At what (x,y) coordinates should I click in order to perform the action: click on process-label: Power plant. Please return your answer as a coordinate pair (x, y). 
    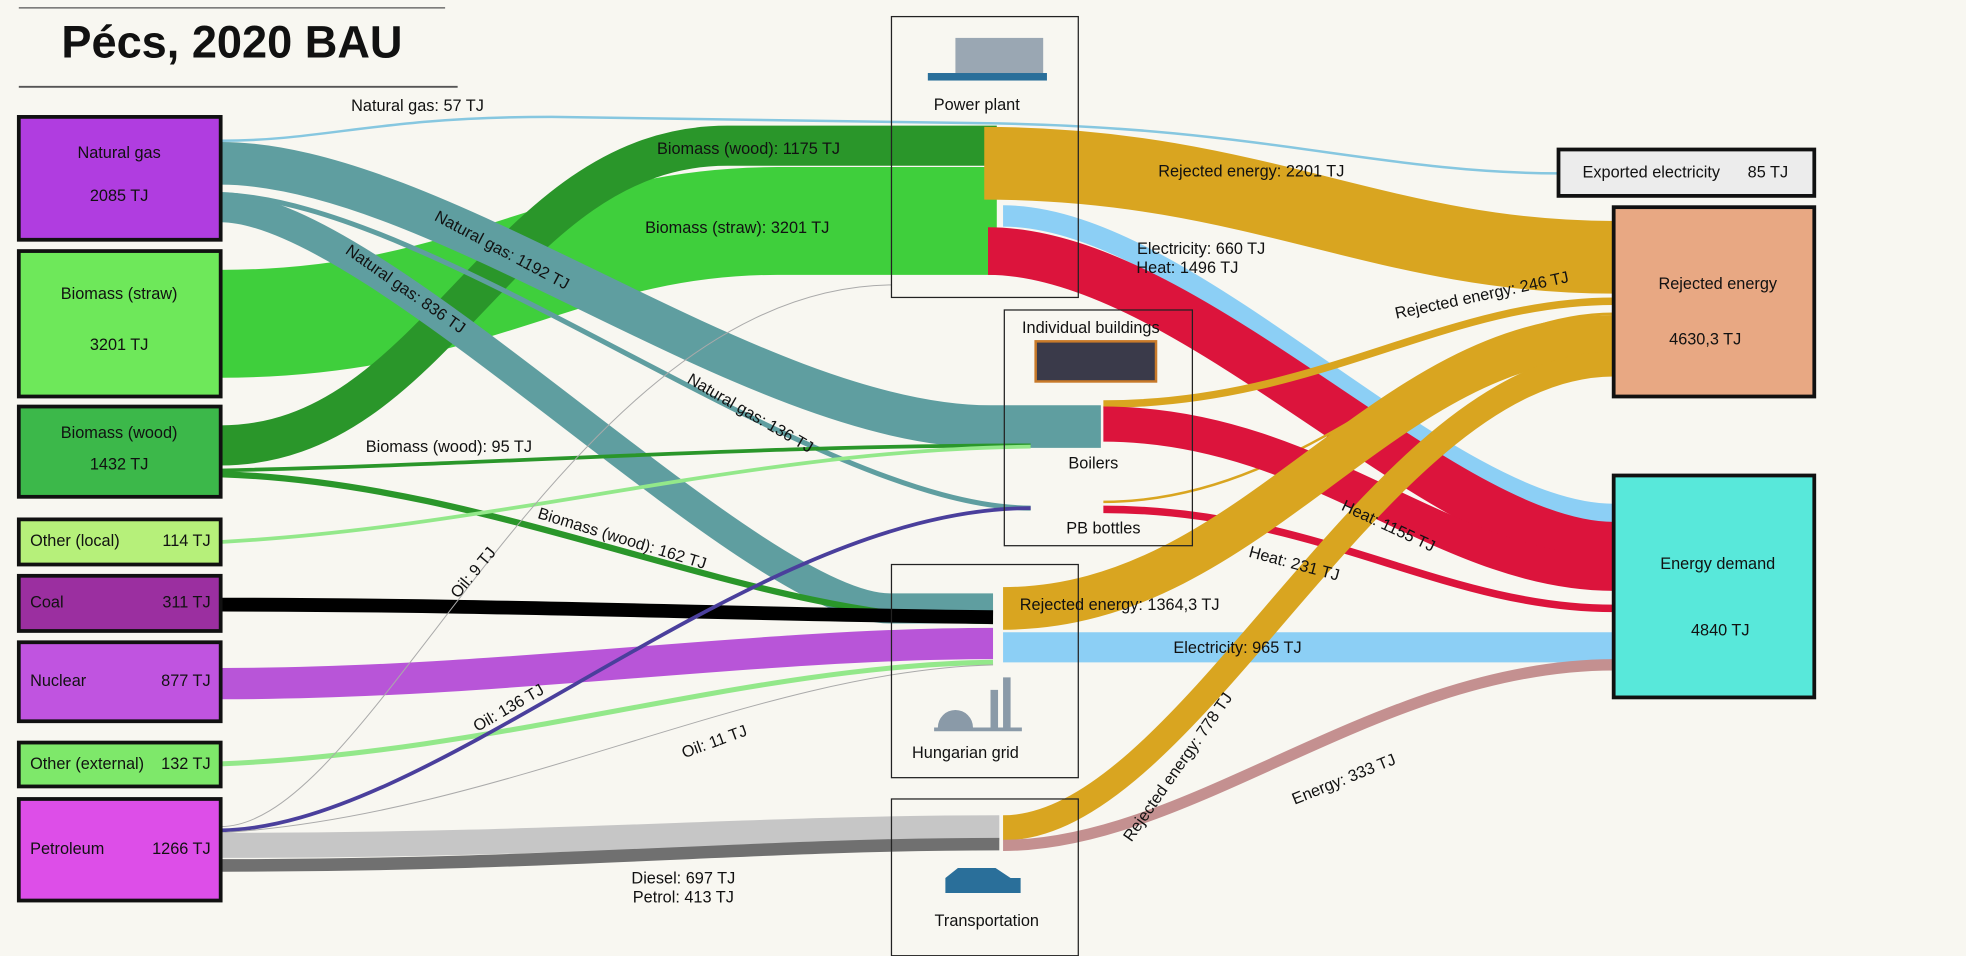
    Looking at the image, I should click on (977, 105).